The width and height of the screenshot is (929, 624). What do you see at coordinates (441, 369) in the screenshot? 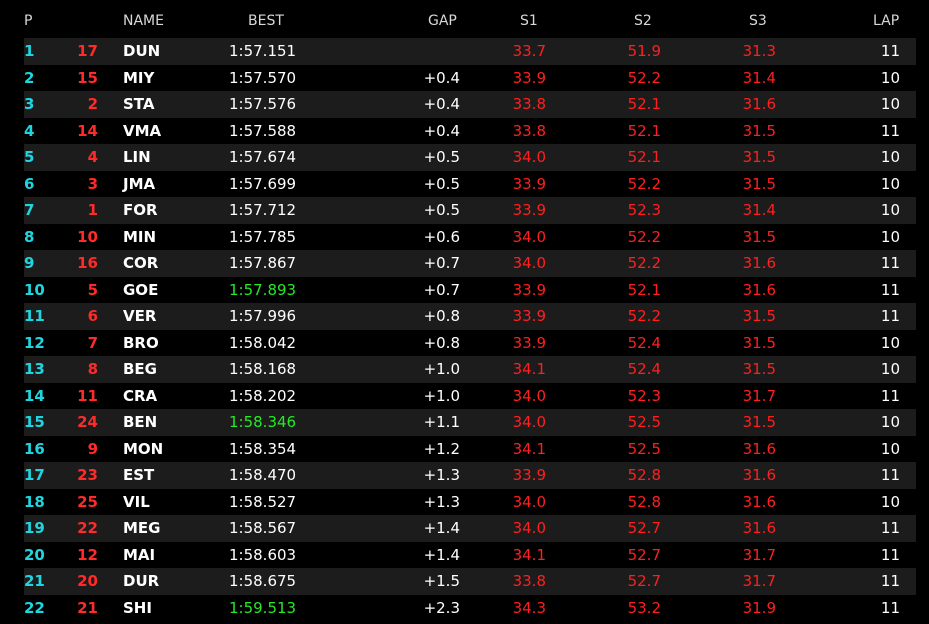
I see `gap-cell: +1.0` at bounding box center [441, 369].